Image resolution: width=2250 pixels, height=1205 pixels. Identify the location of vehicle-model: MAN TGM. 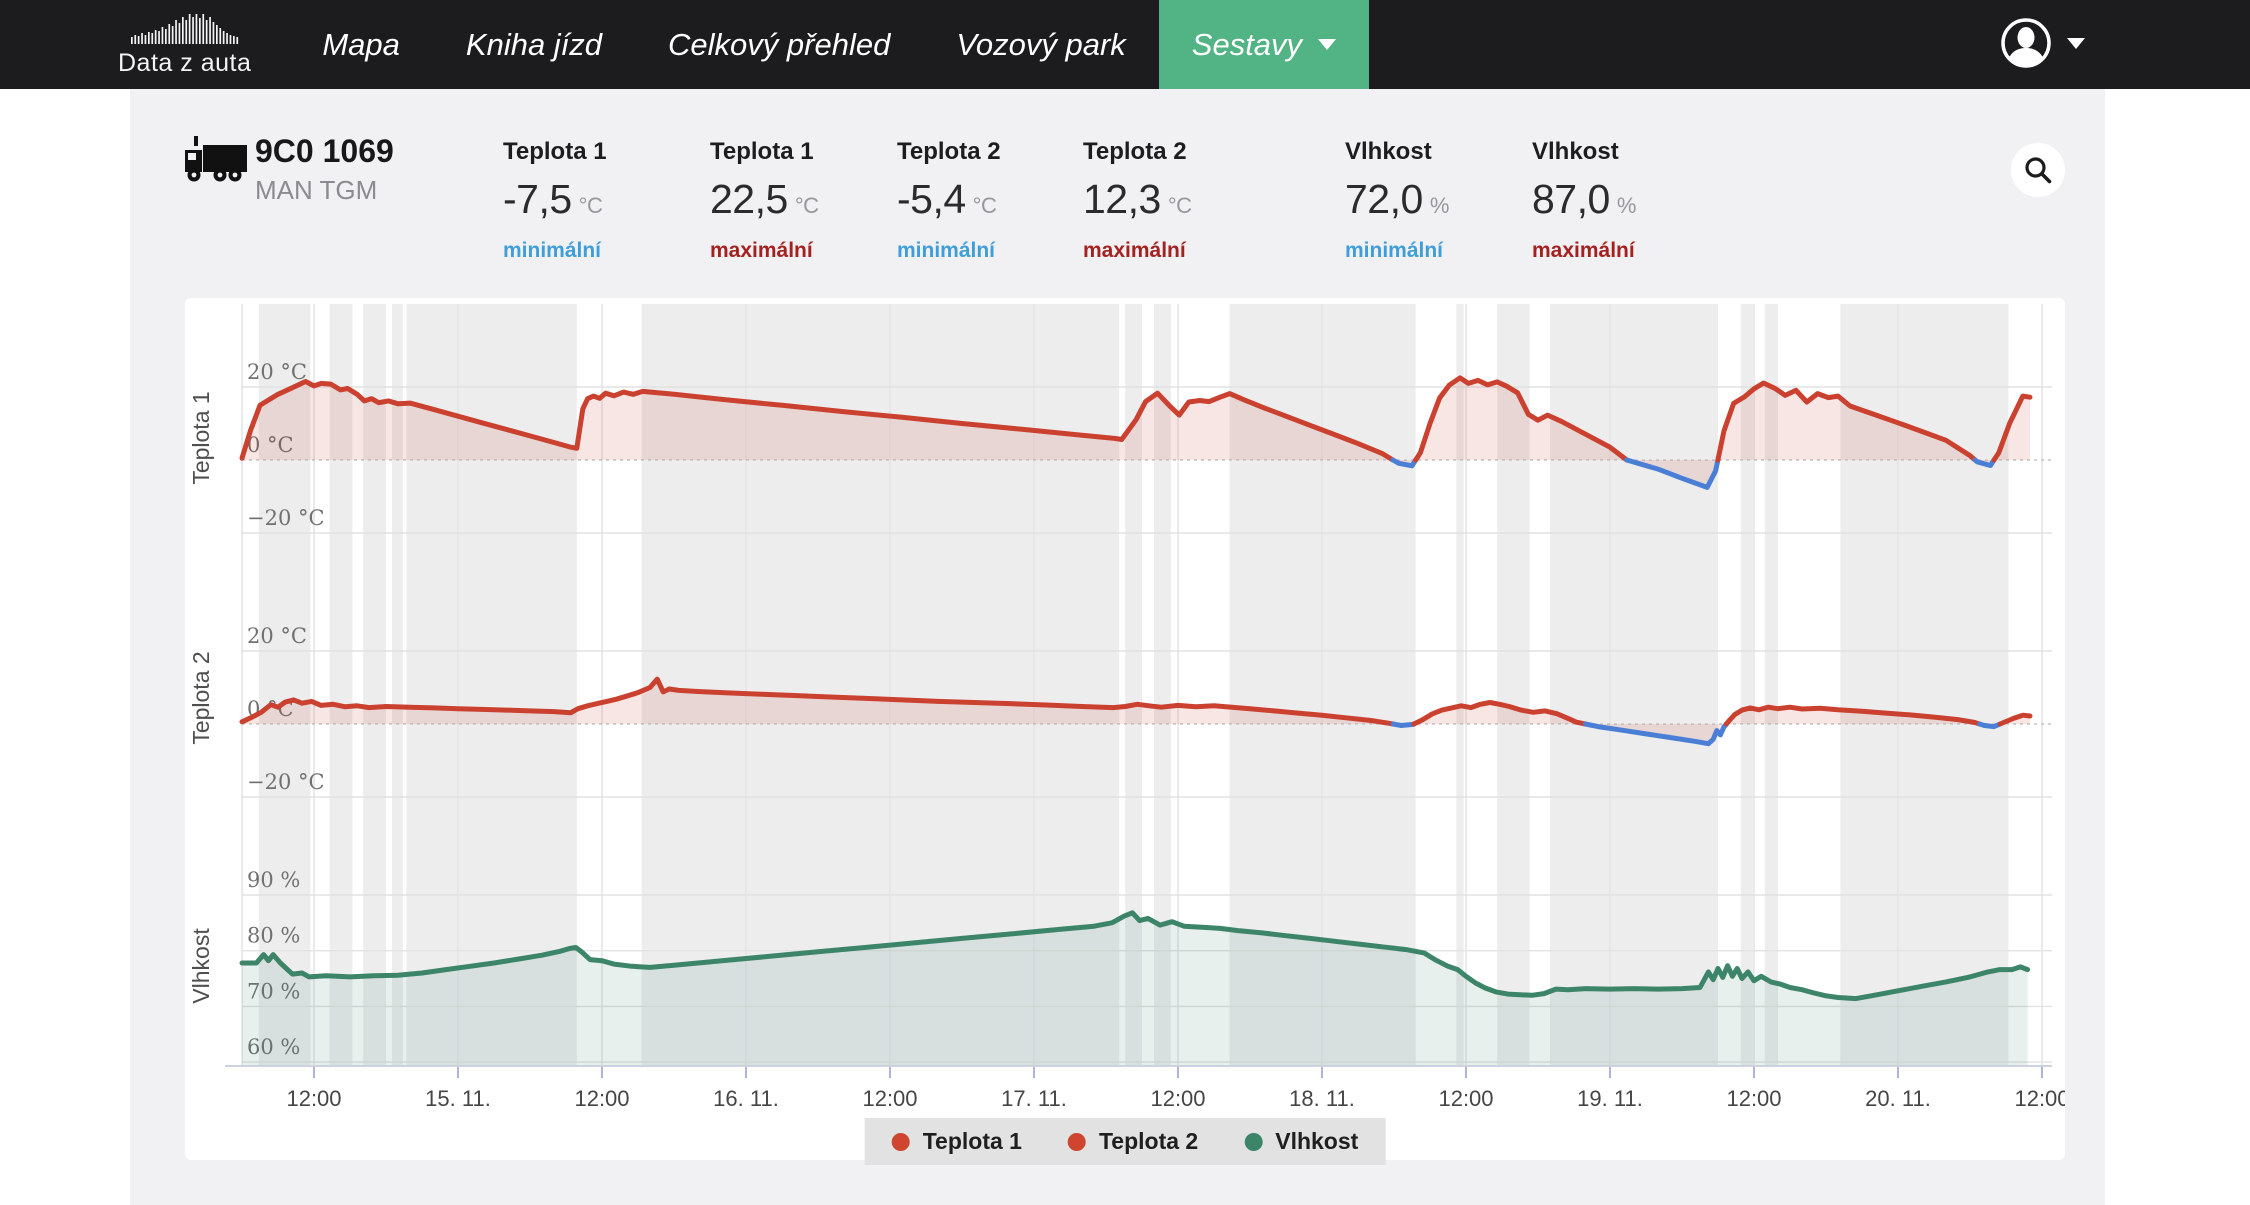
(316, 190).